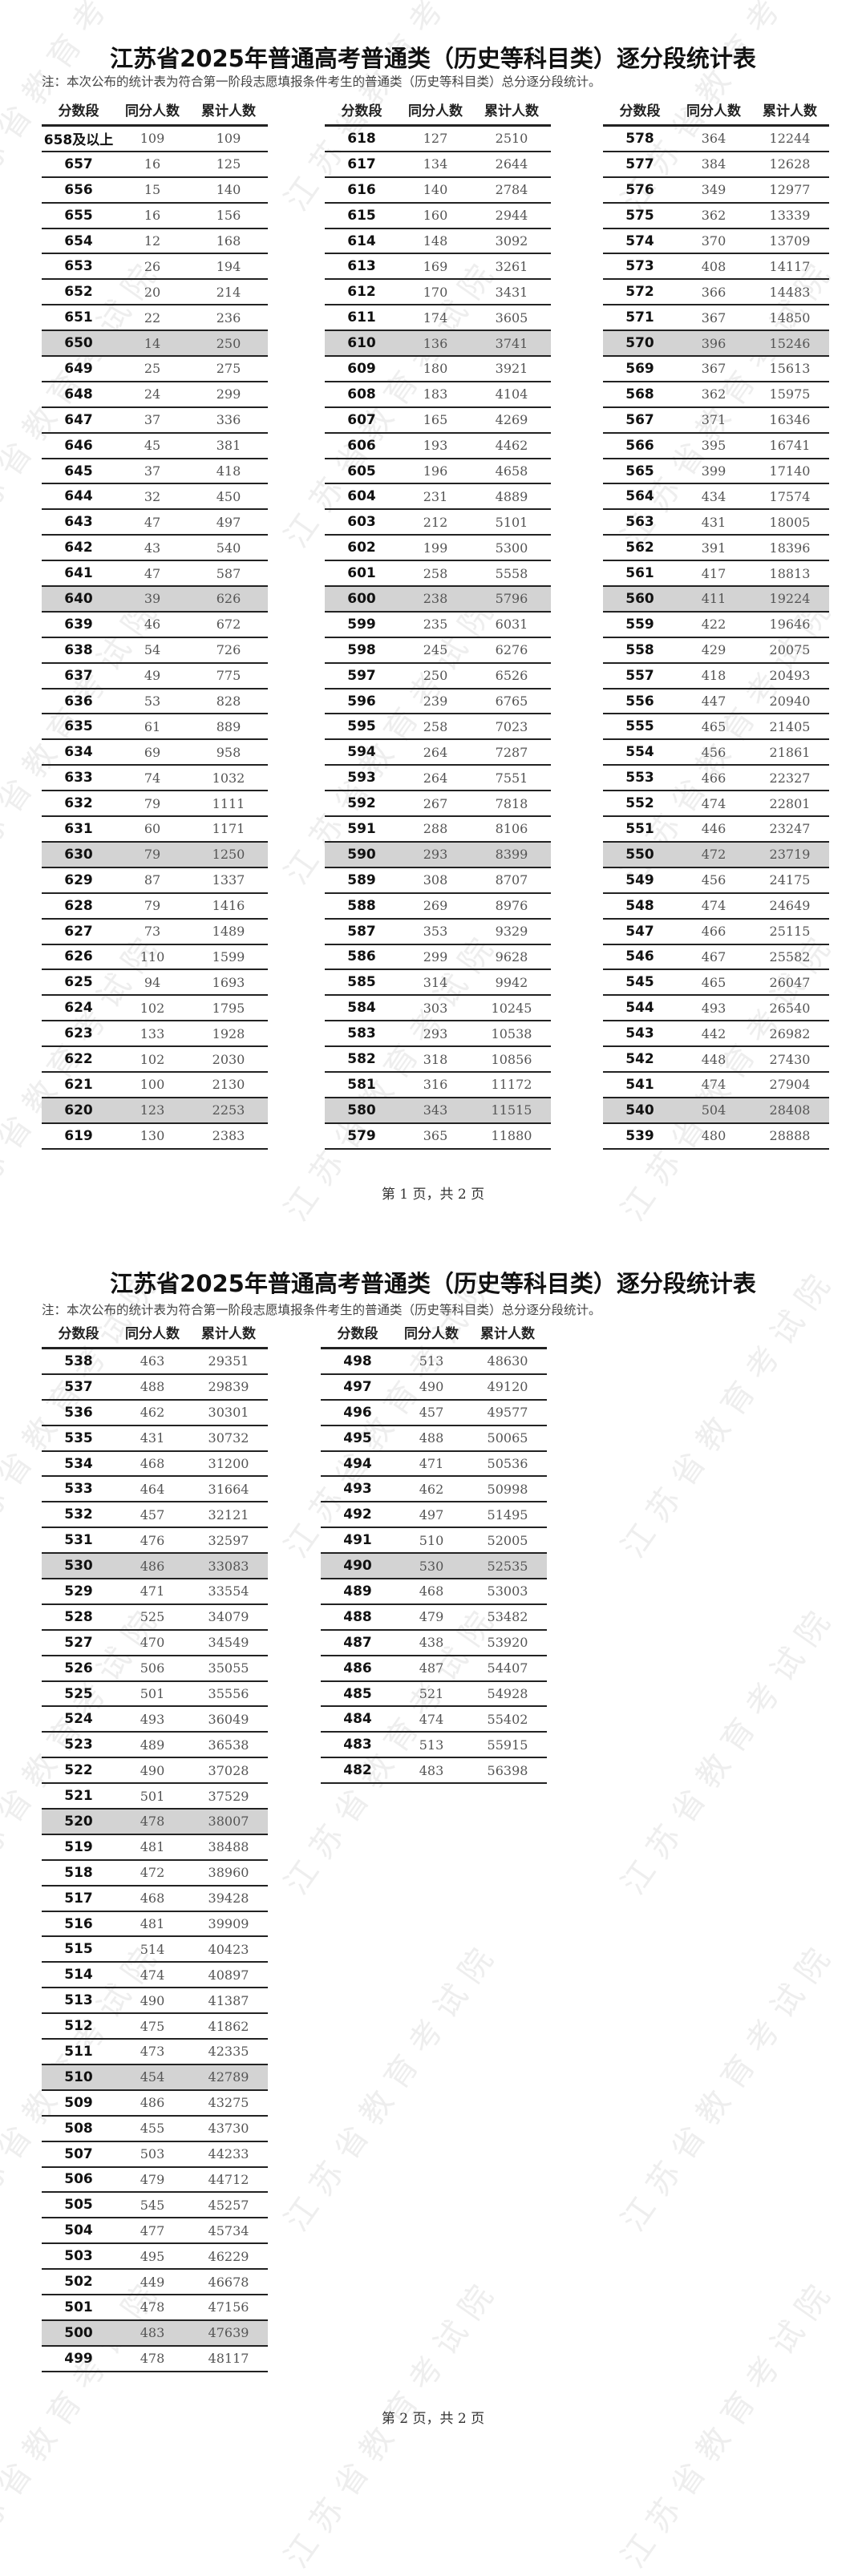 This screenshot has height=2576, width=866. Describe the element at coordinates (435, 599) in the screenshot. I see `count-cell: 238` at that location.